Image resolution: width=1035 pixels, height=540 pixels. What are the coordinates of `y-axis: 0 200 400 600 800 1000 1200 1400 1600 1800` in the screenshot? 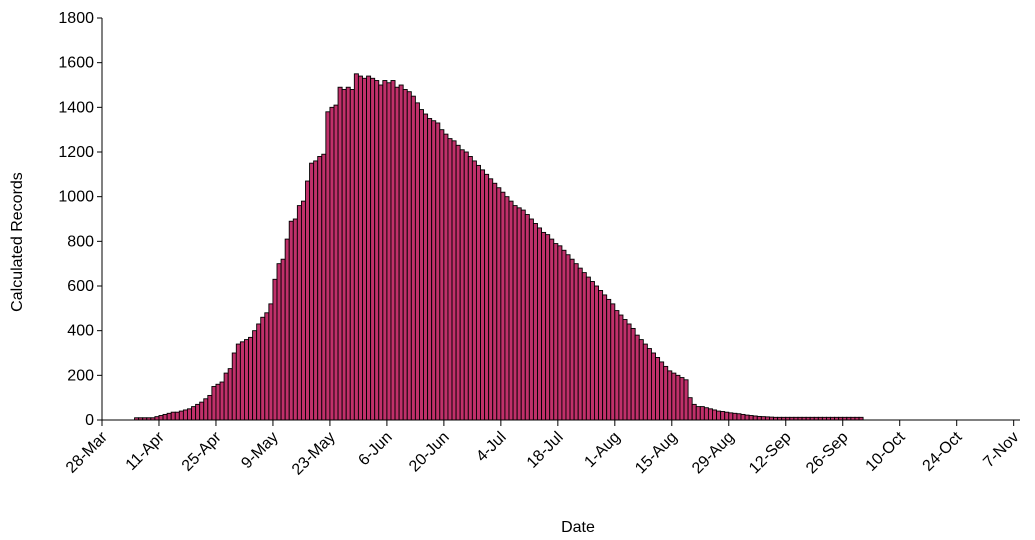 It's located at (80, 219).